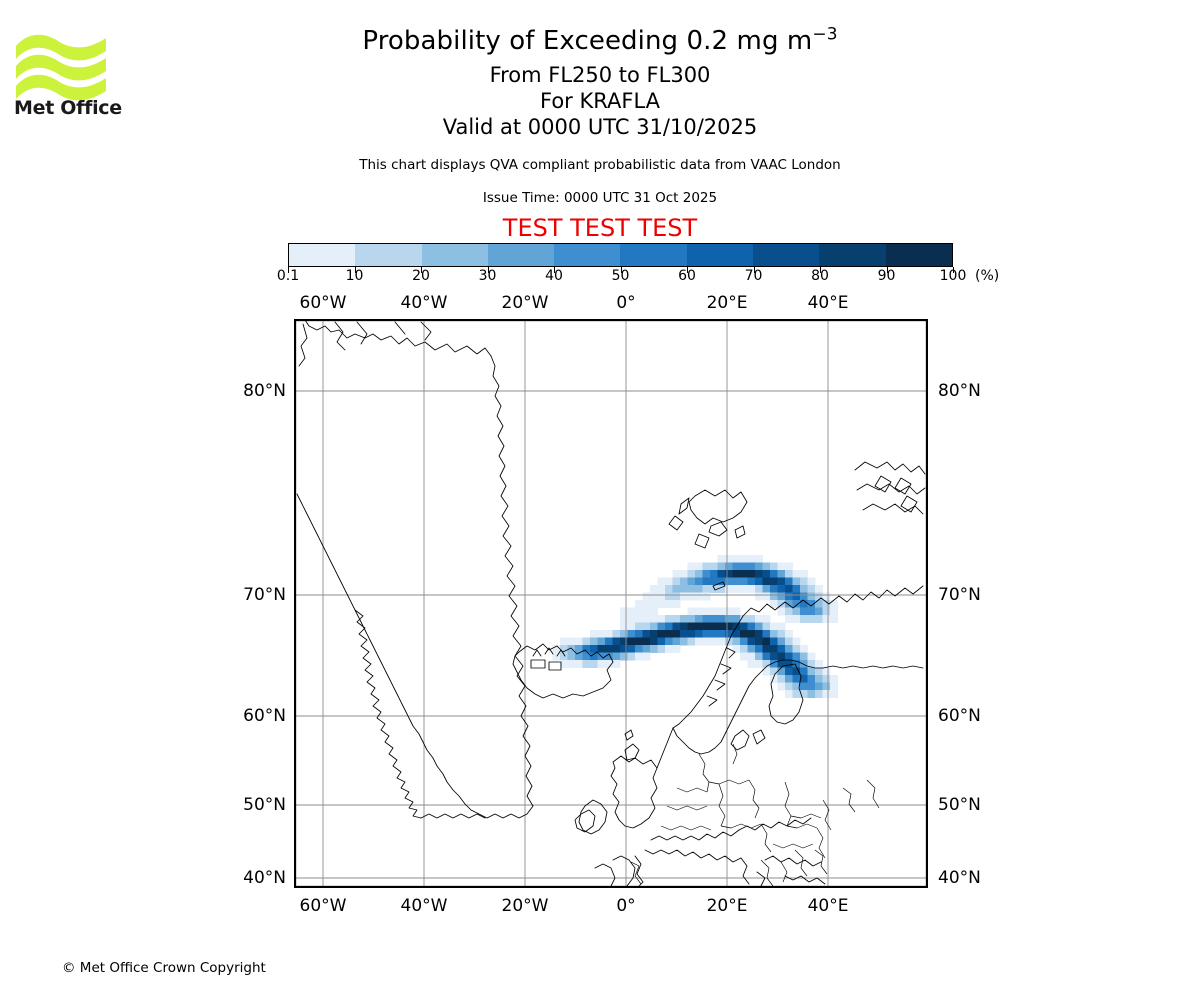 The image size is (1200, 1000). What do you see at coordinates (421, 276) in the screenshot?
I see `colorbar-tick-20: 20` at bounding box center [421, 276].